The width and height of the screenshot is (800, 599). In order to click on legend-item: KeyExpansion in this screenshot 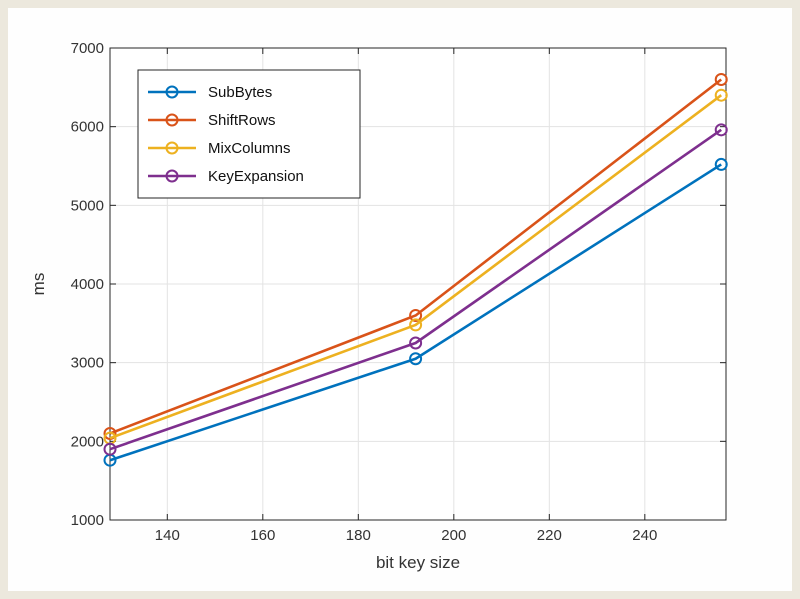, I will do `click(226, 176)`.